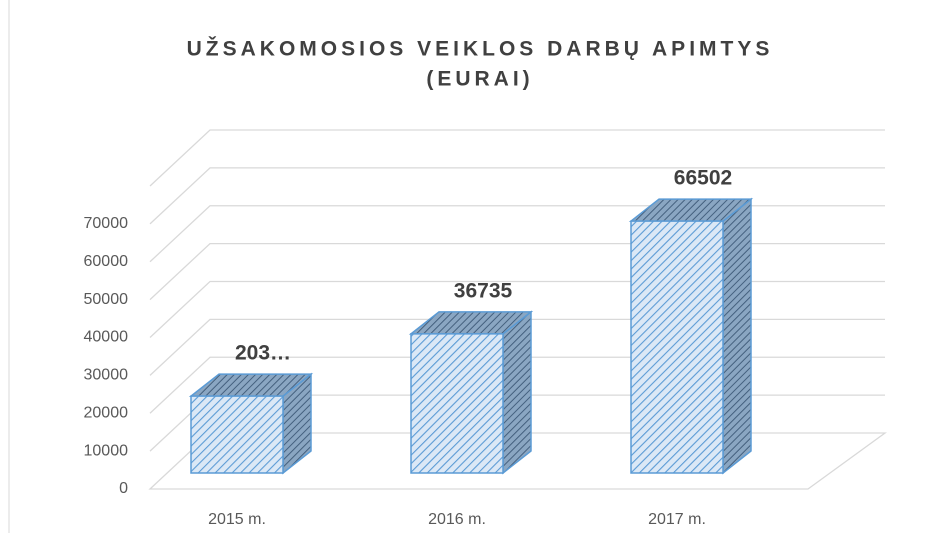  I want to click on y-tick-label: 20000, so click(106, 412).